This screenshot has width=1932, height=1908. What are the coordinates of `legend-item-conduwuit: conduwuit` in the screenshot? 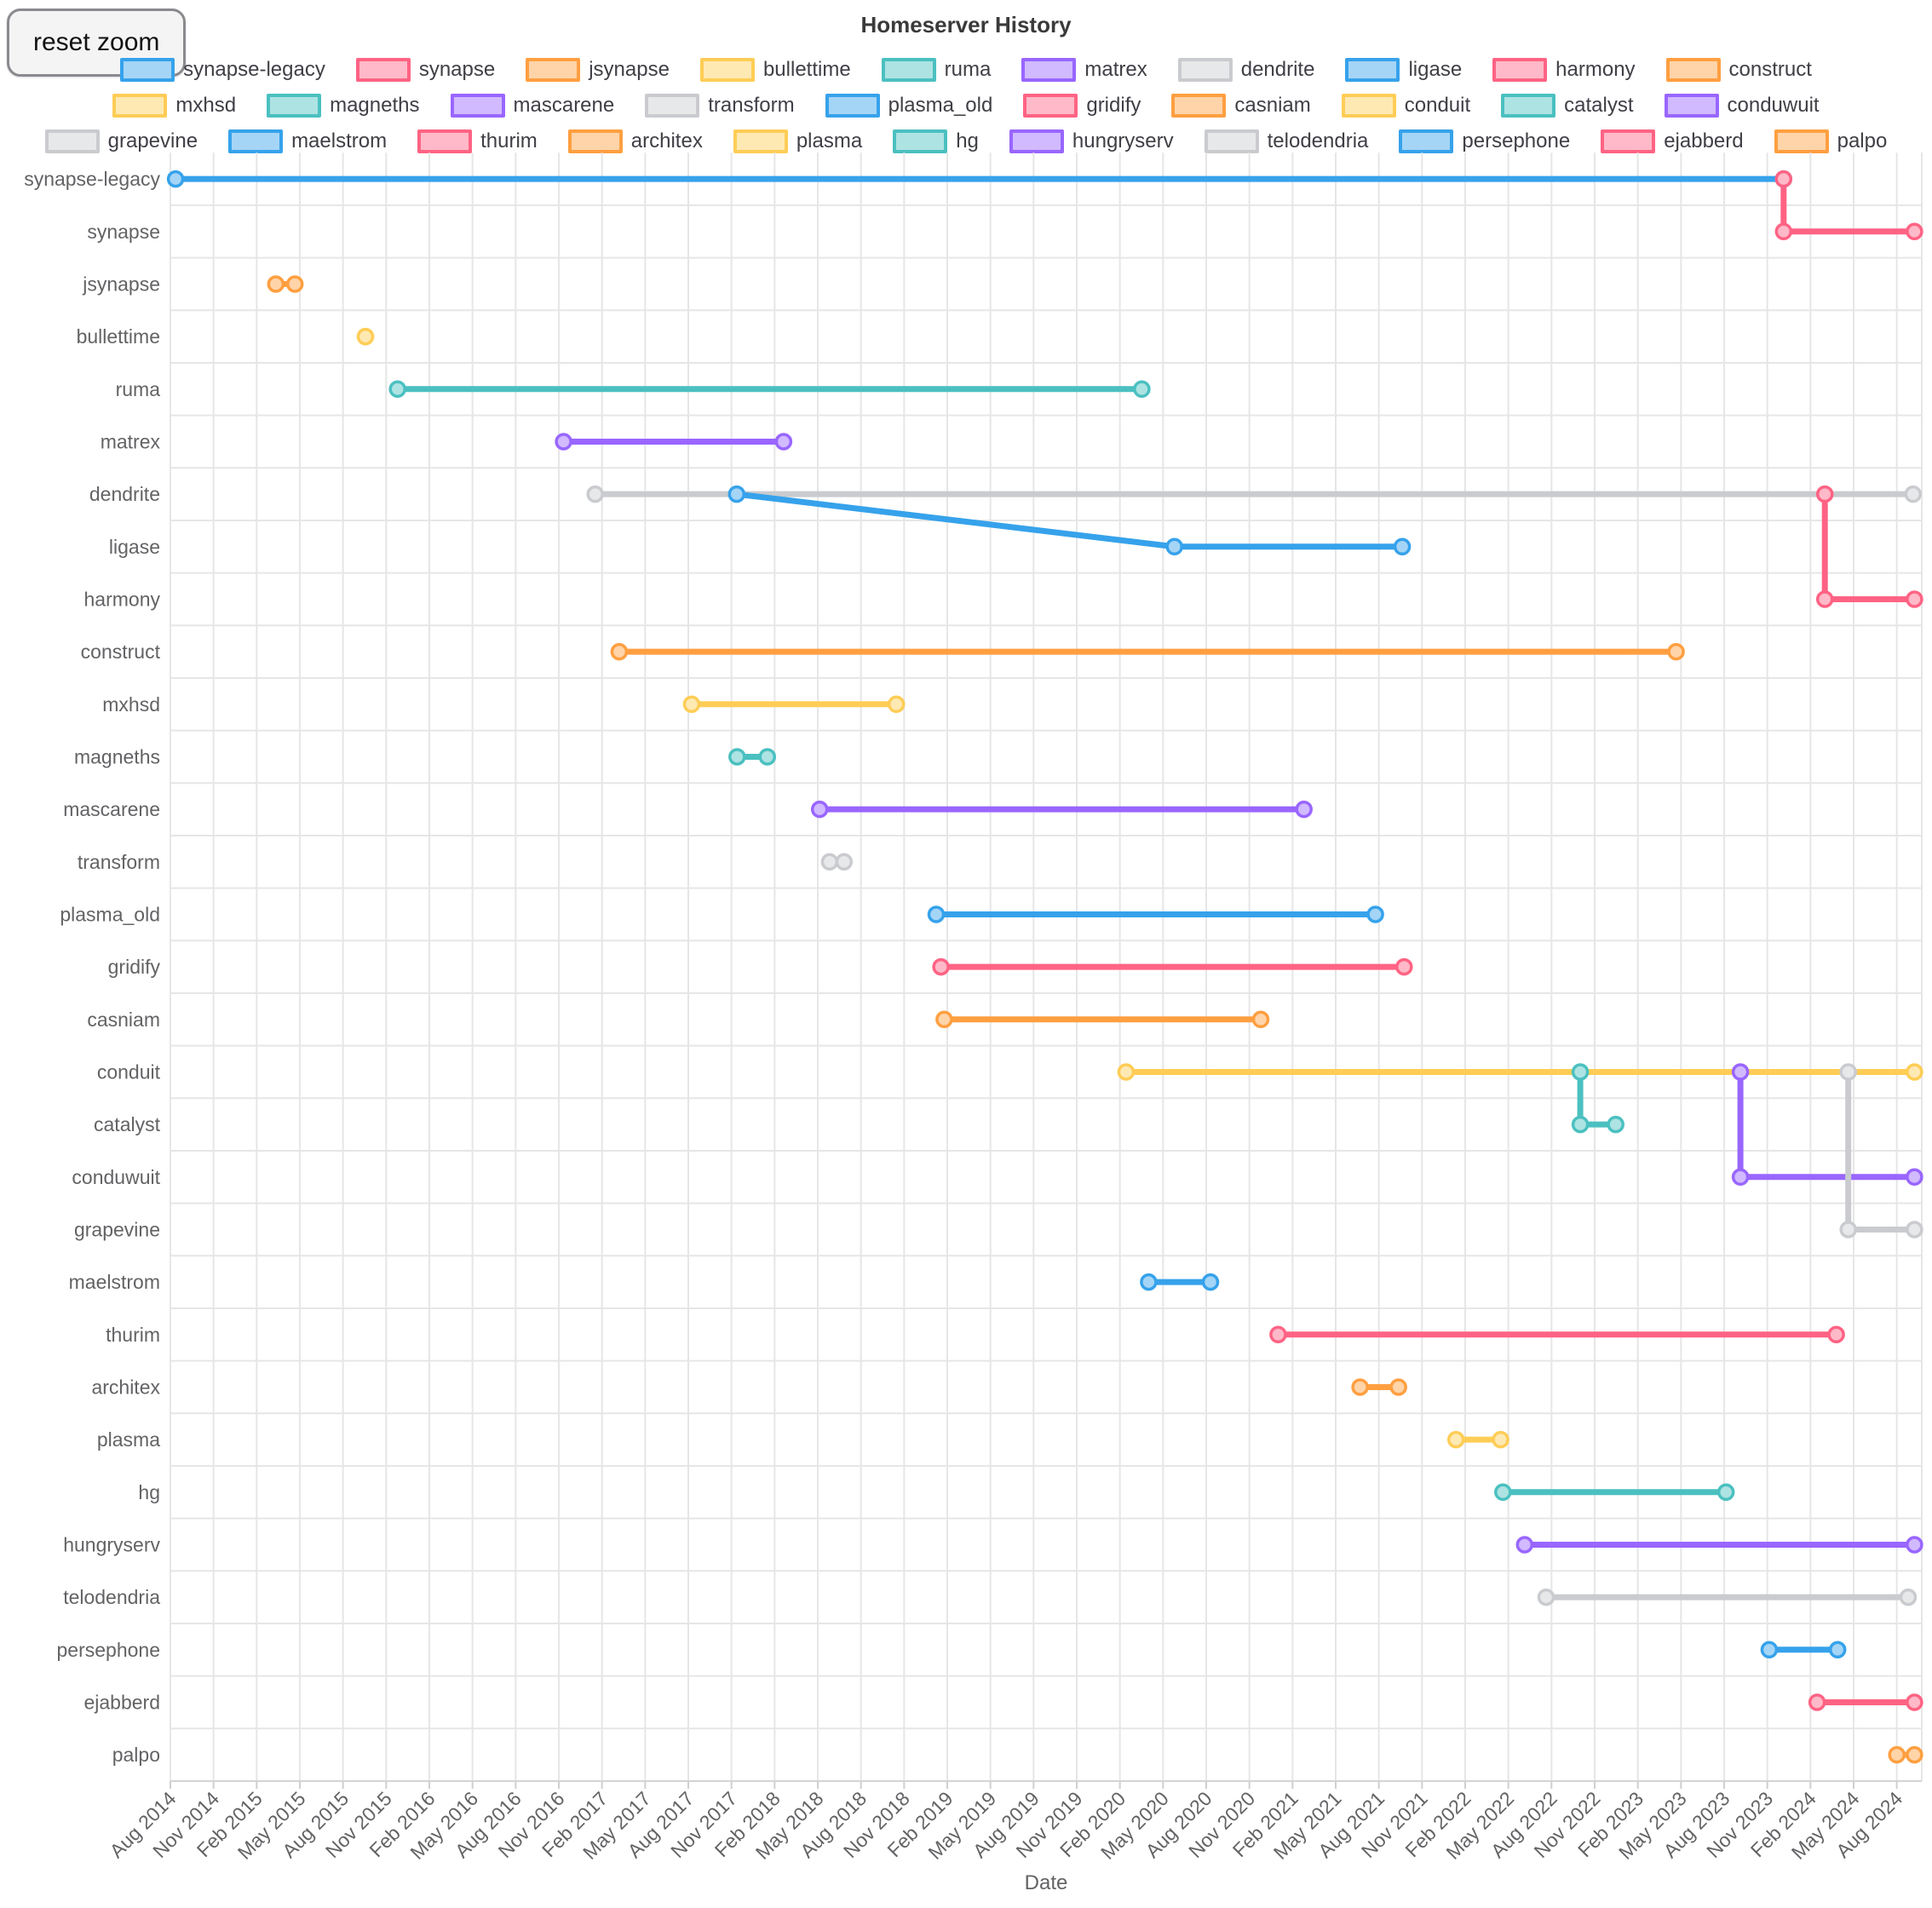 It's located at (1742, 106).